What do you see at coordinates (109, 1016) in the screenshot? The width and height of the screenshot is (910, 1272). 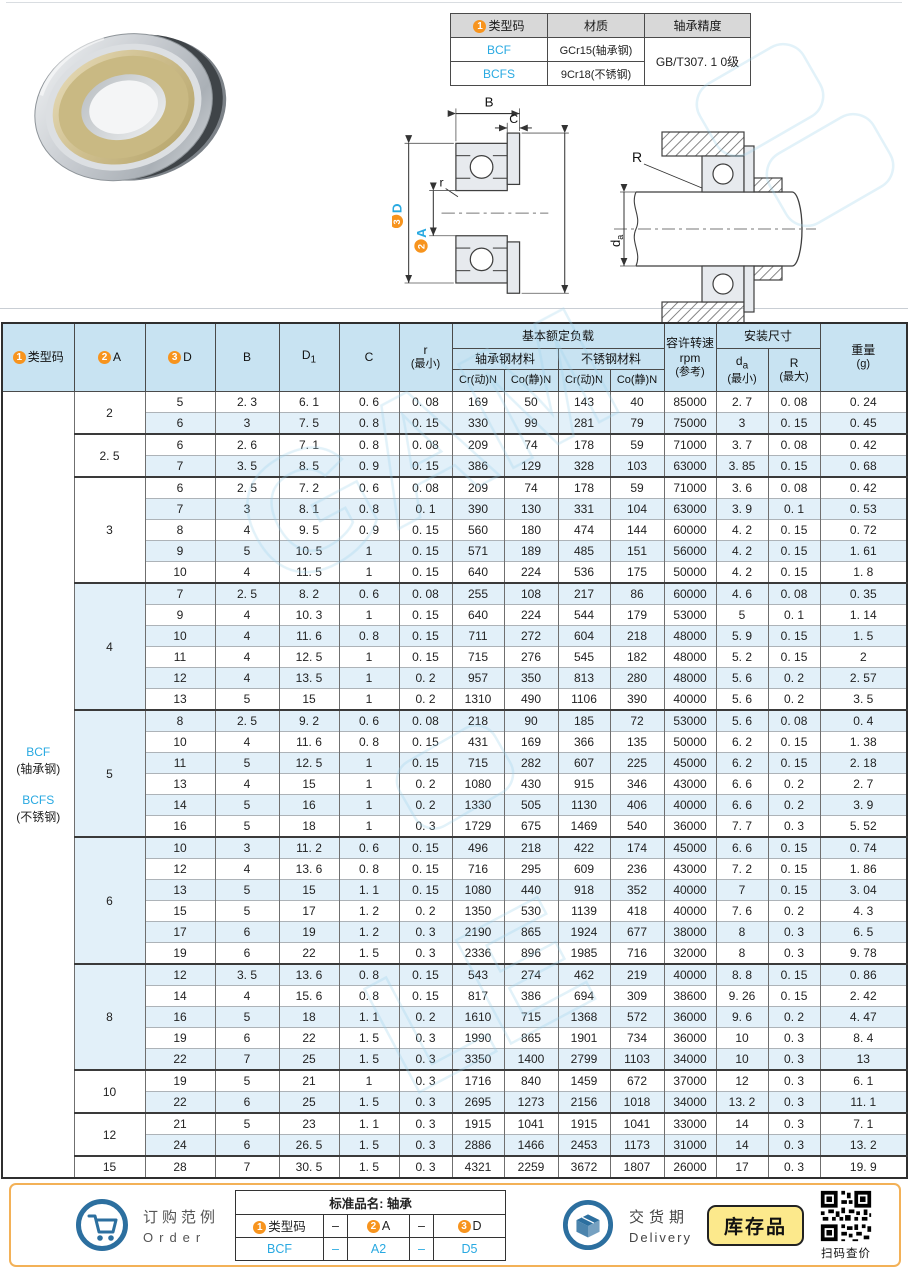 I see `a-value-cell: 8` at bounding box center [109, 1016].